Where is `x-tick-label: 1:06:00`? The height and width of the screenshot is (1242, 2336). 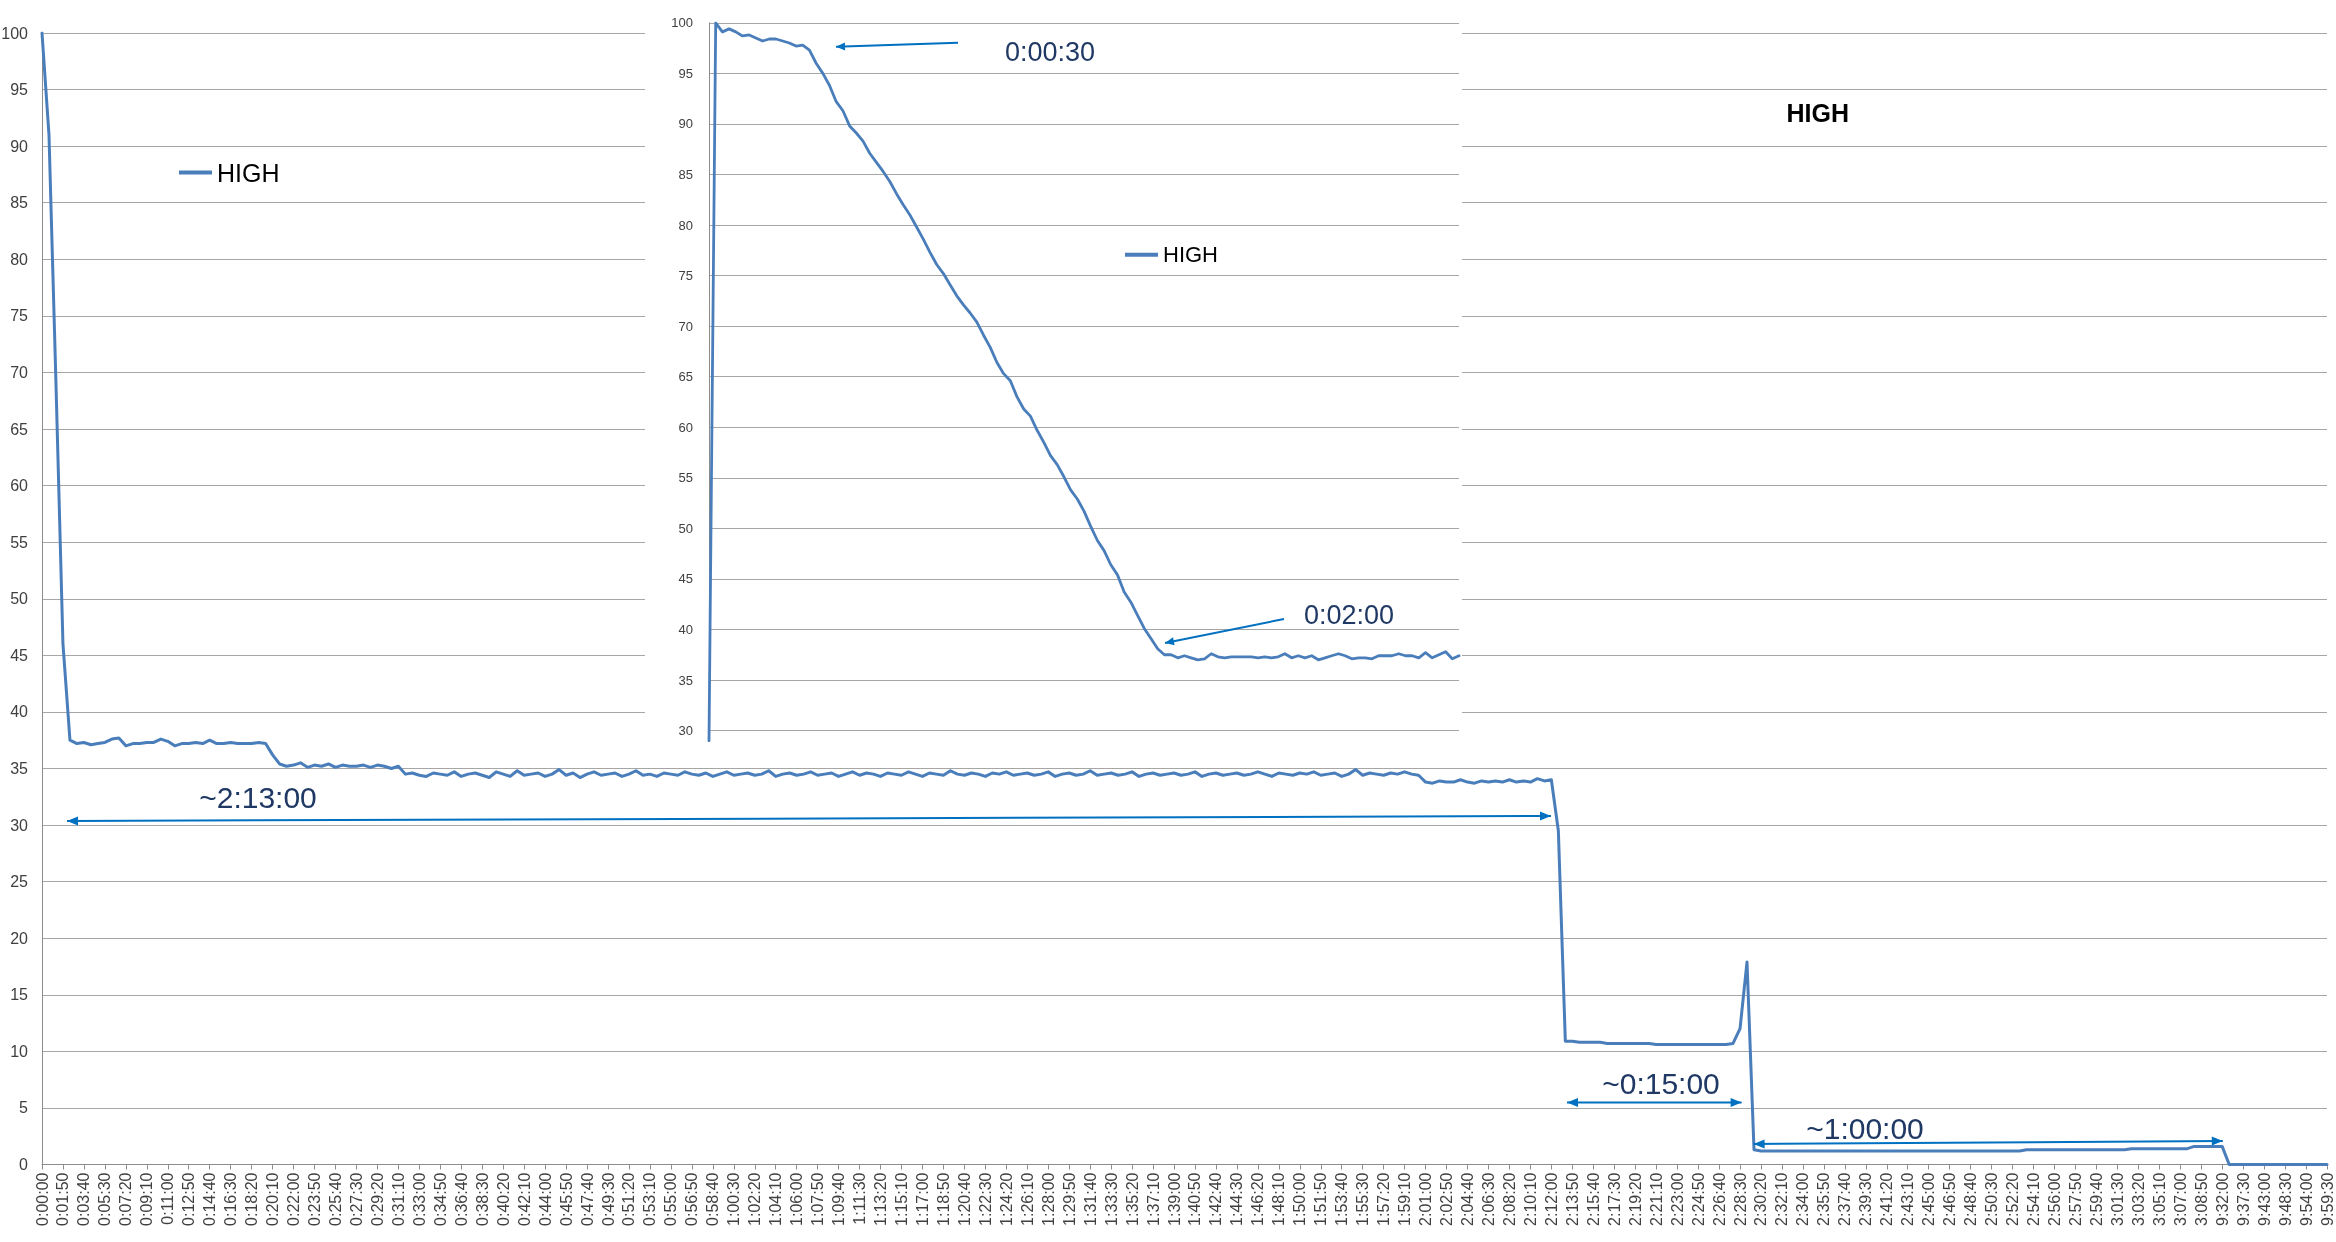 x-tick-label: 1:06:00 is located at coordinates (797, 1199).